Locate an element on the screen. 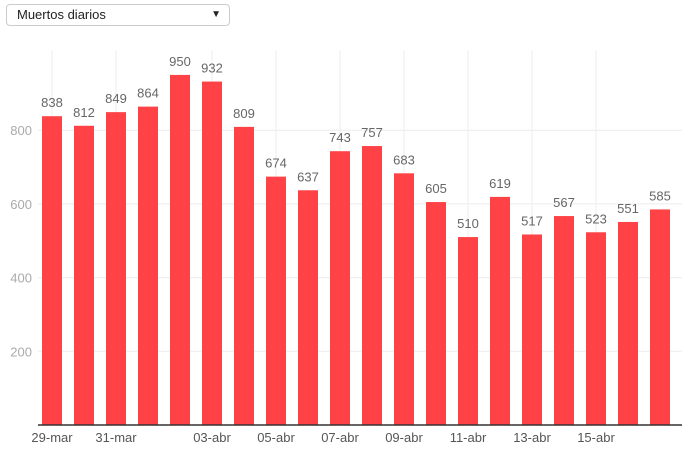 The width and height of the screenshot is (696, 451). x-tick-label: 09-abr is located at coordinates (404, 437).